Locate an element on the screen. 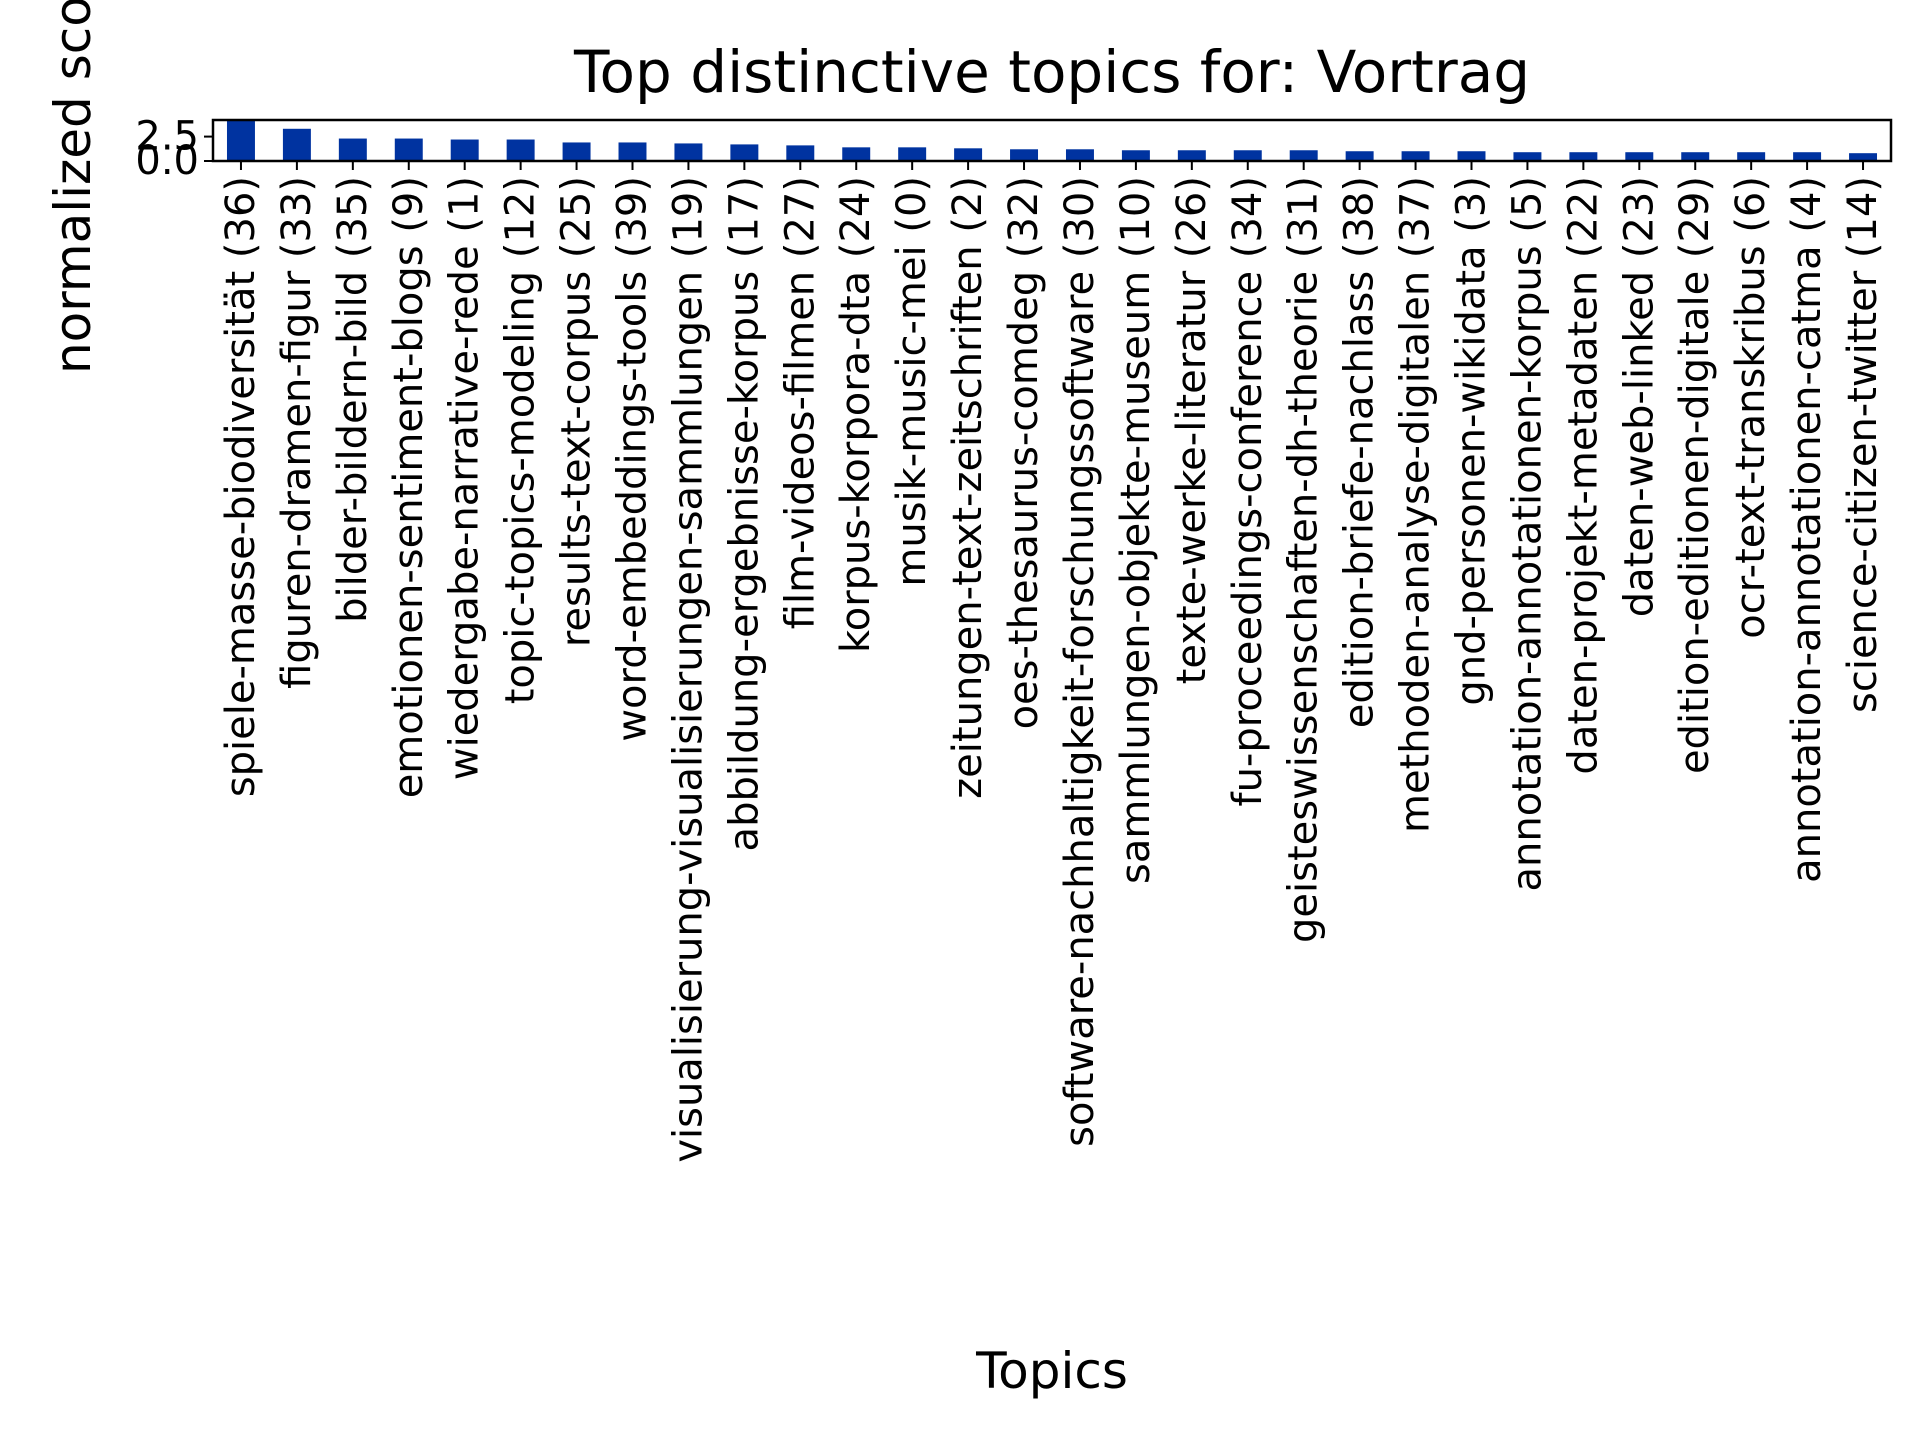 The image size is (1920, 1440). x-tick-label: fu-proceedings-conference (34) is located at coordinates (1248, 491).